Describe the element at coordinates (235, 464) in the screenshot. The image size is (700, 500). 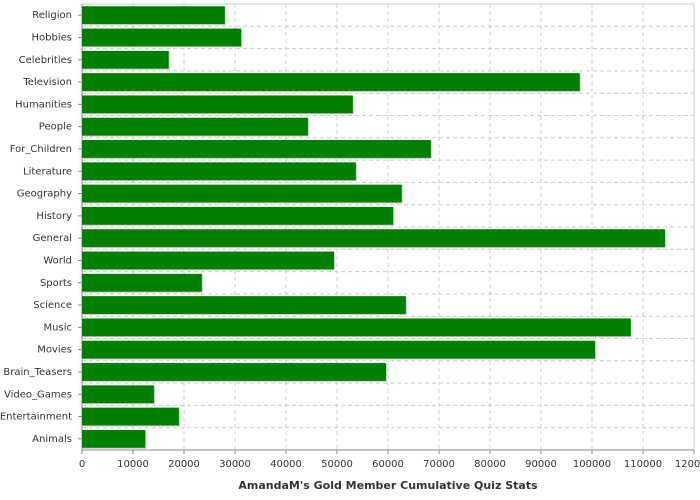
I see `x-tick-label: 30000` at that location.